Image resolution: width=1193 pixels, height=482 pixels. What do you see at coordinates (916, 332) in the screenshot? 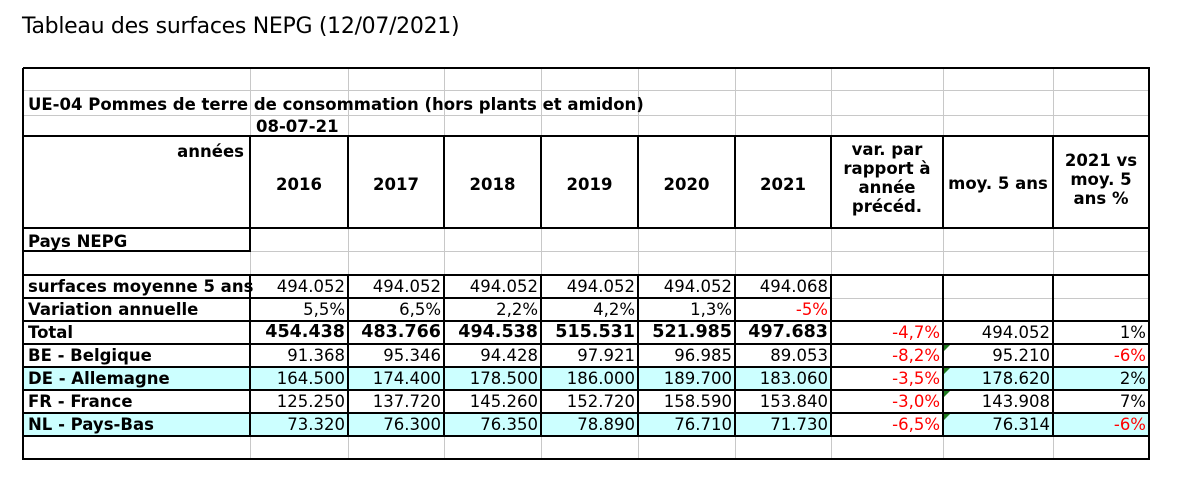
I see `var-cell: -4,7%` at bounding box center [916, 332].